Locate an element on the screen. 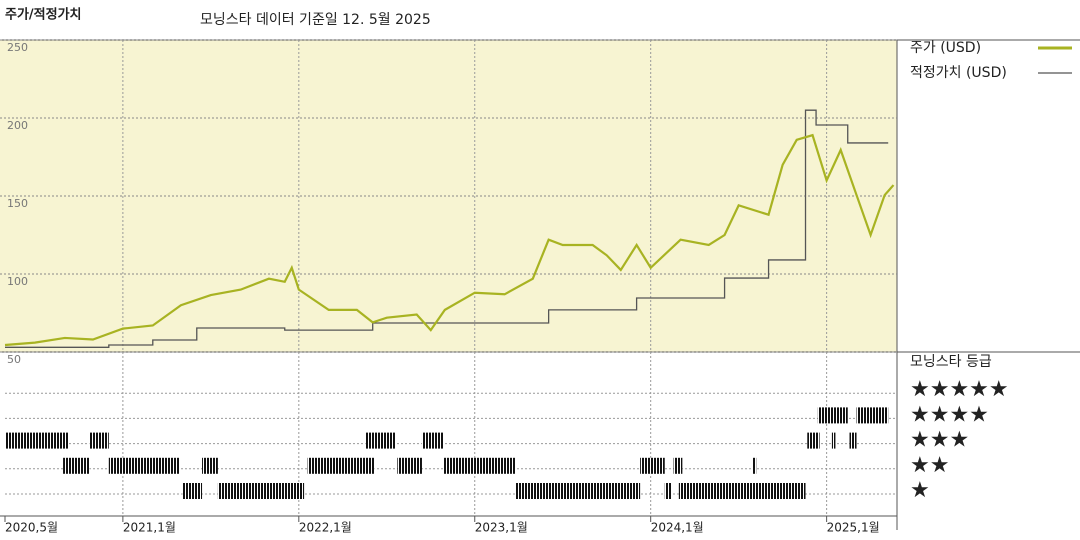 Image resolution: width=1080 pixels, height=540 pixels. x-tick-label: 2023,1월 is located at coordinates (501, 528).